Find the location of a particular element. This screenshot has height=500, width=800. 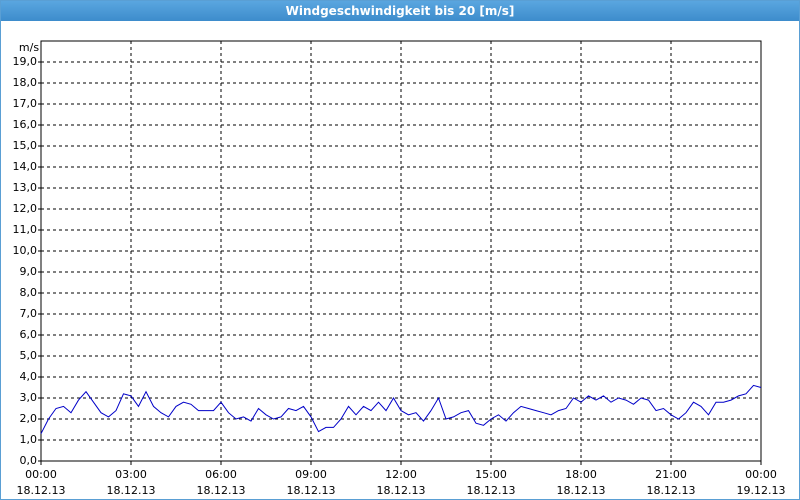

x-tick-label: 00:00 18.12.13 is located at coordinates (41, 482).